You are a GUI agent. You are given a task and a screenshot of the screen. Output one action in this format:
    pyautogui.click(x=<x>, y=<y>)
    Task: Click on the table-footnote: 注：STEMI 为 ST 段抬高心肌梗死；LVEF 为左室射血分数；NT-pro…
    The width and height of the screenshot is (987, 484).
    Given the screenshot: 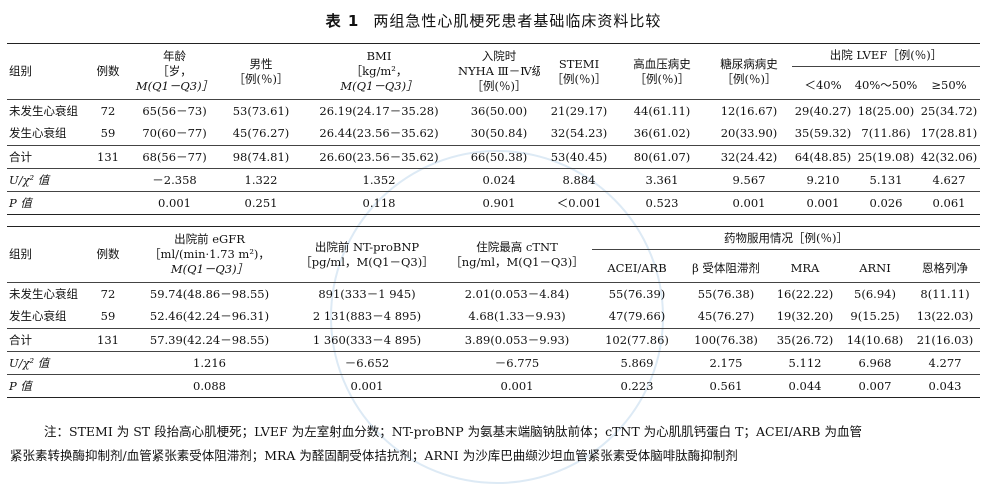 What is the action you would take?
    pyautogui.click(x=492, y=444)
    